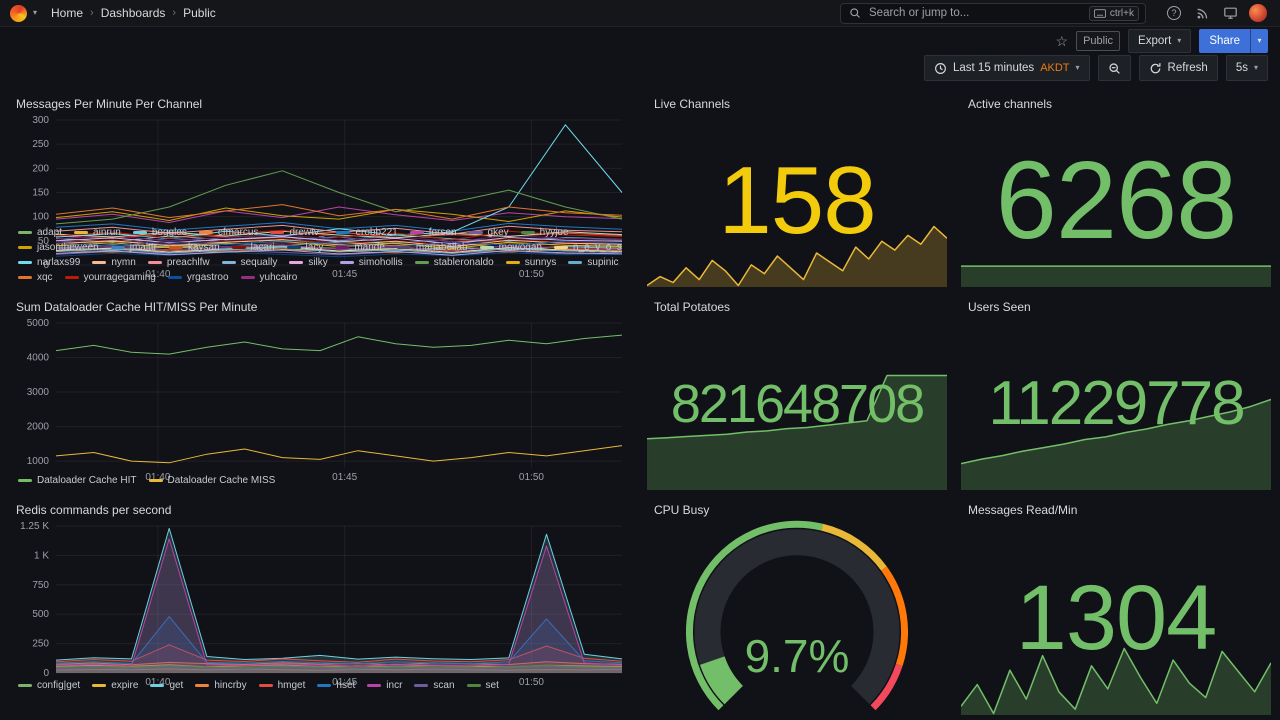 This screenshot has width=1280, height=720. I want to click on panel-title: CPU Busy, so click(682, 510).